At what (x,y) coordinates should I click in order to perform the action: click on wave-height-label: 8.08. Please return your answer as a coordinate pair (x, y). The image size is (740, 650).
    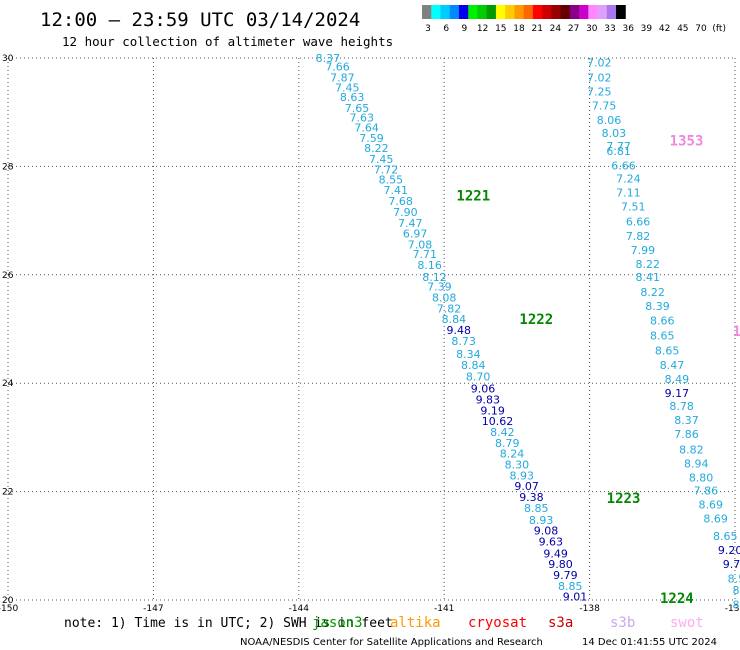
    Looking at the image, I should click on (444, 298).